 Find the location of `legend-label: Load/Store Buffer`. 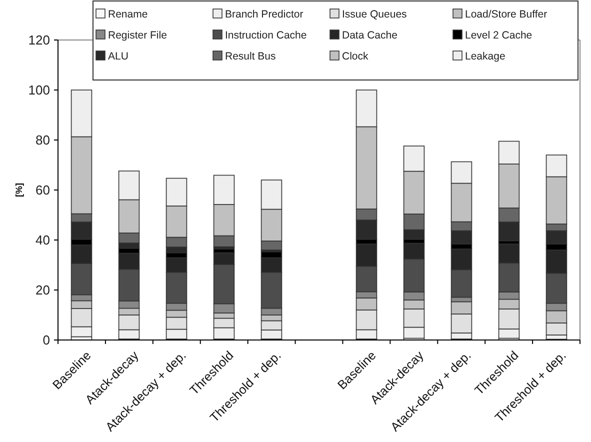

legend-label: Load/Store Buffer is located at coordinates (506, 14).